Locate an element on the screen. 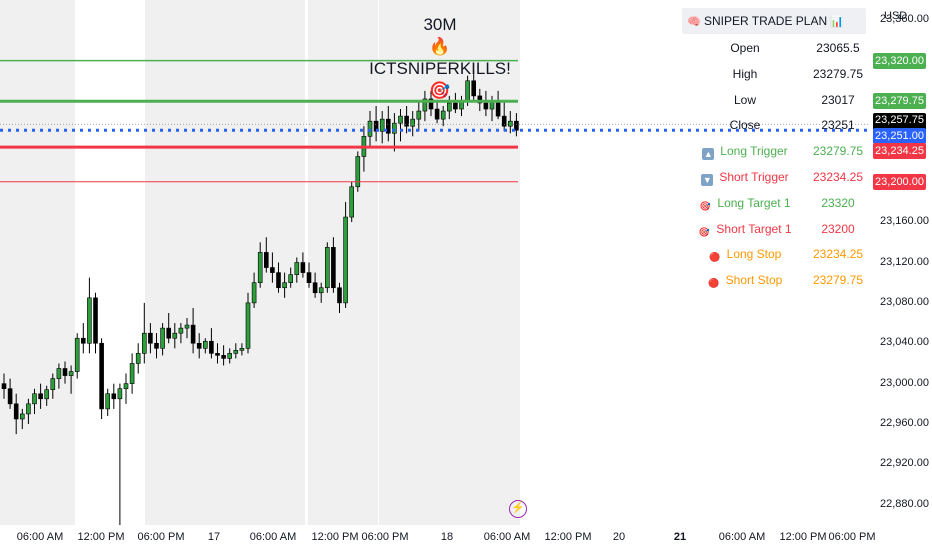 This screenshot has width=932, height=550. trade-plan-row: 🔴 Short Stop 23279.75 is located at coordinates (774, 280).